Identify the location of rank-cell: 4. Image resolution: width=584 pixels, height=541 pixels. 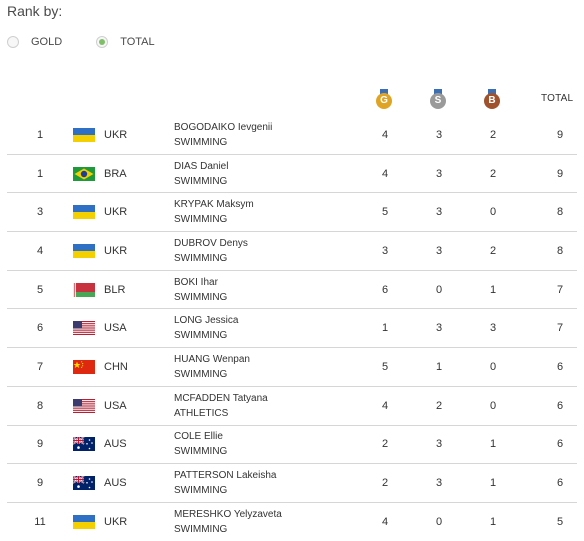
(40, 250).